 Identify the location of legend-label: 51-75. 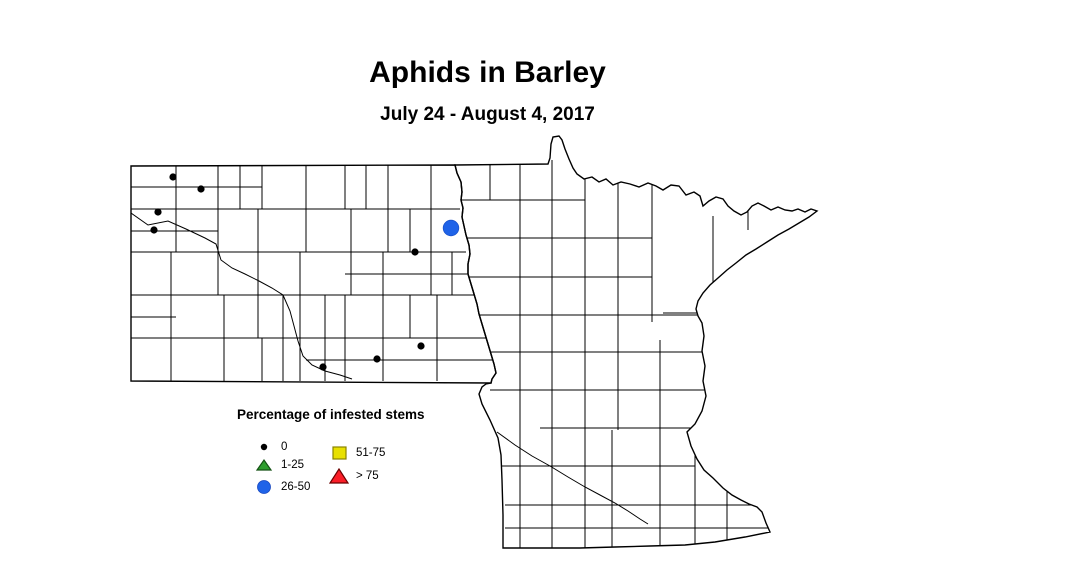
(371, 453).